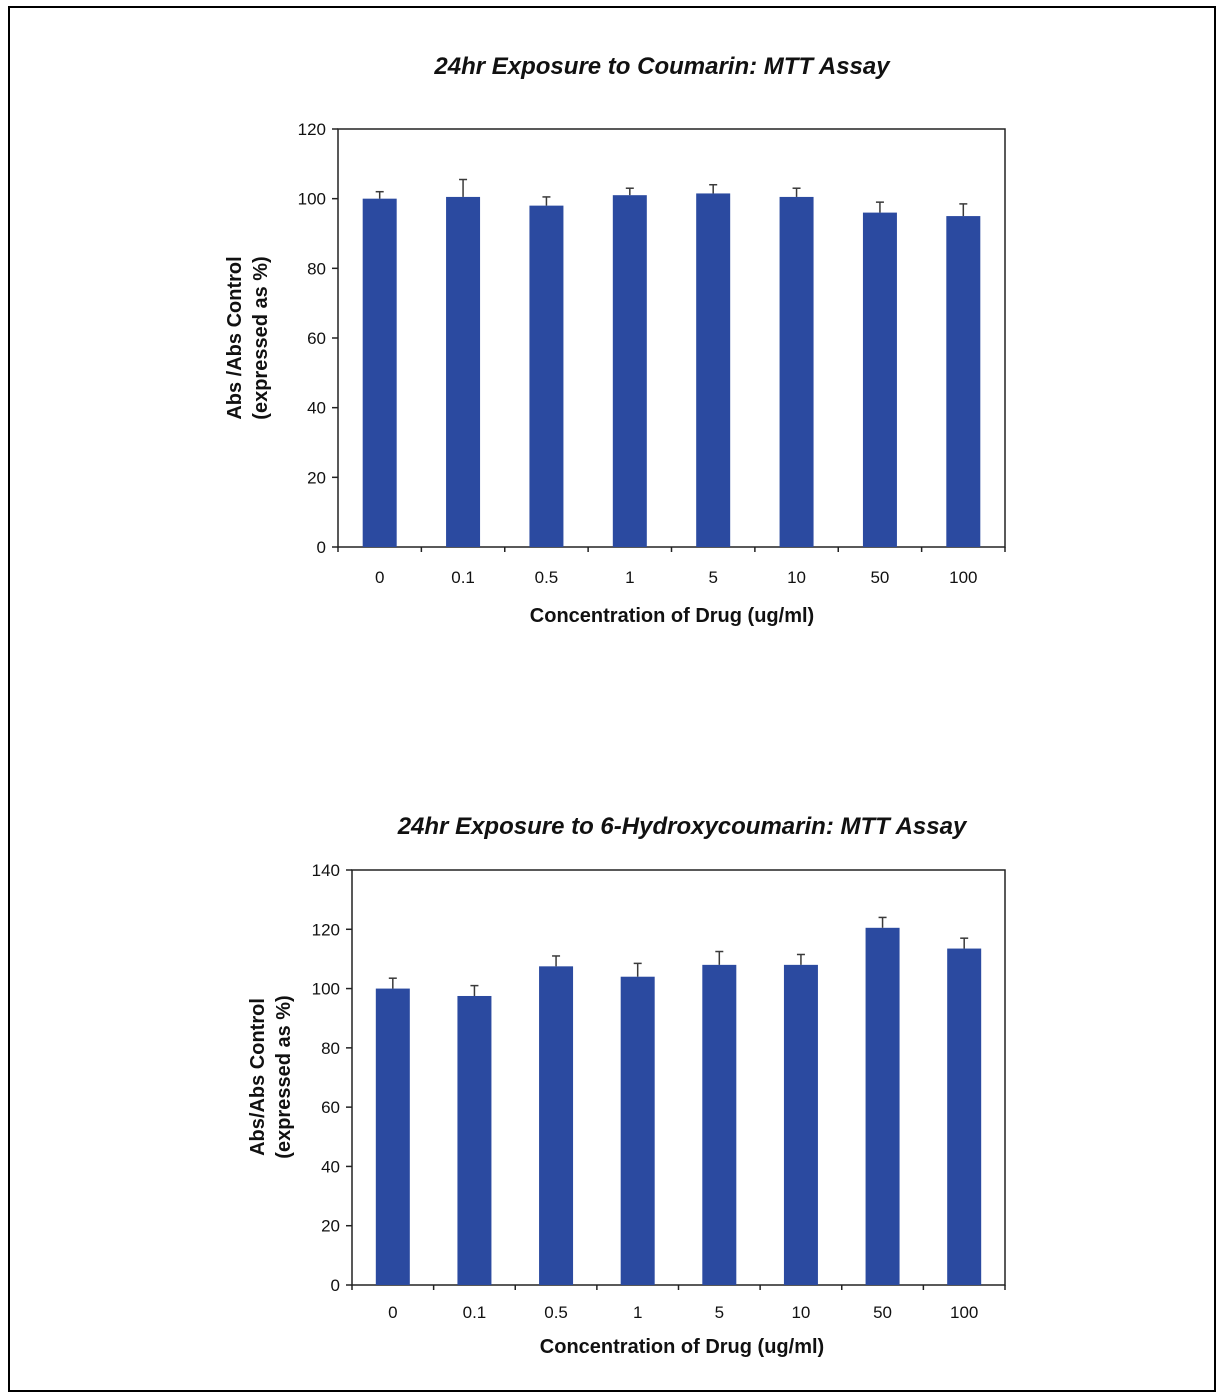 The width and height of the screenshot is (1221, 1397). Describe the element at coordinates (271, 1076) in the screenshot. I see `y-axis-label: Abs/Abs Control (expressed as %)` at that location.